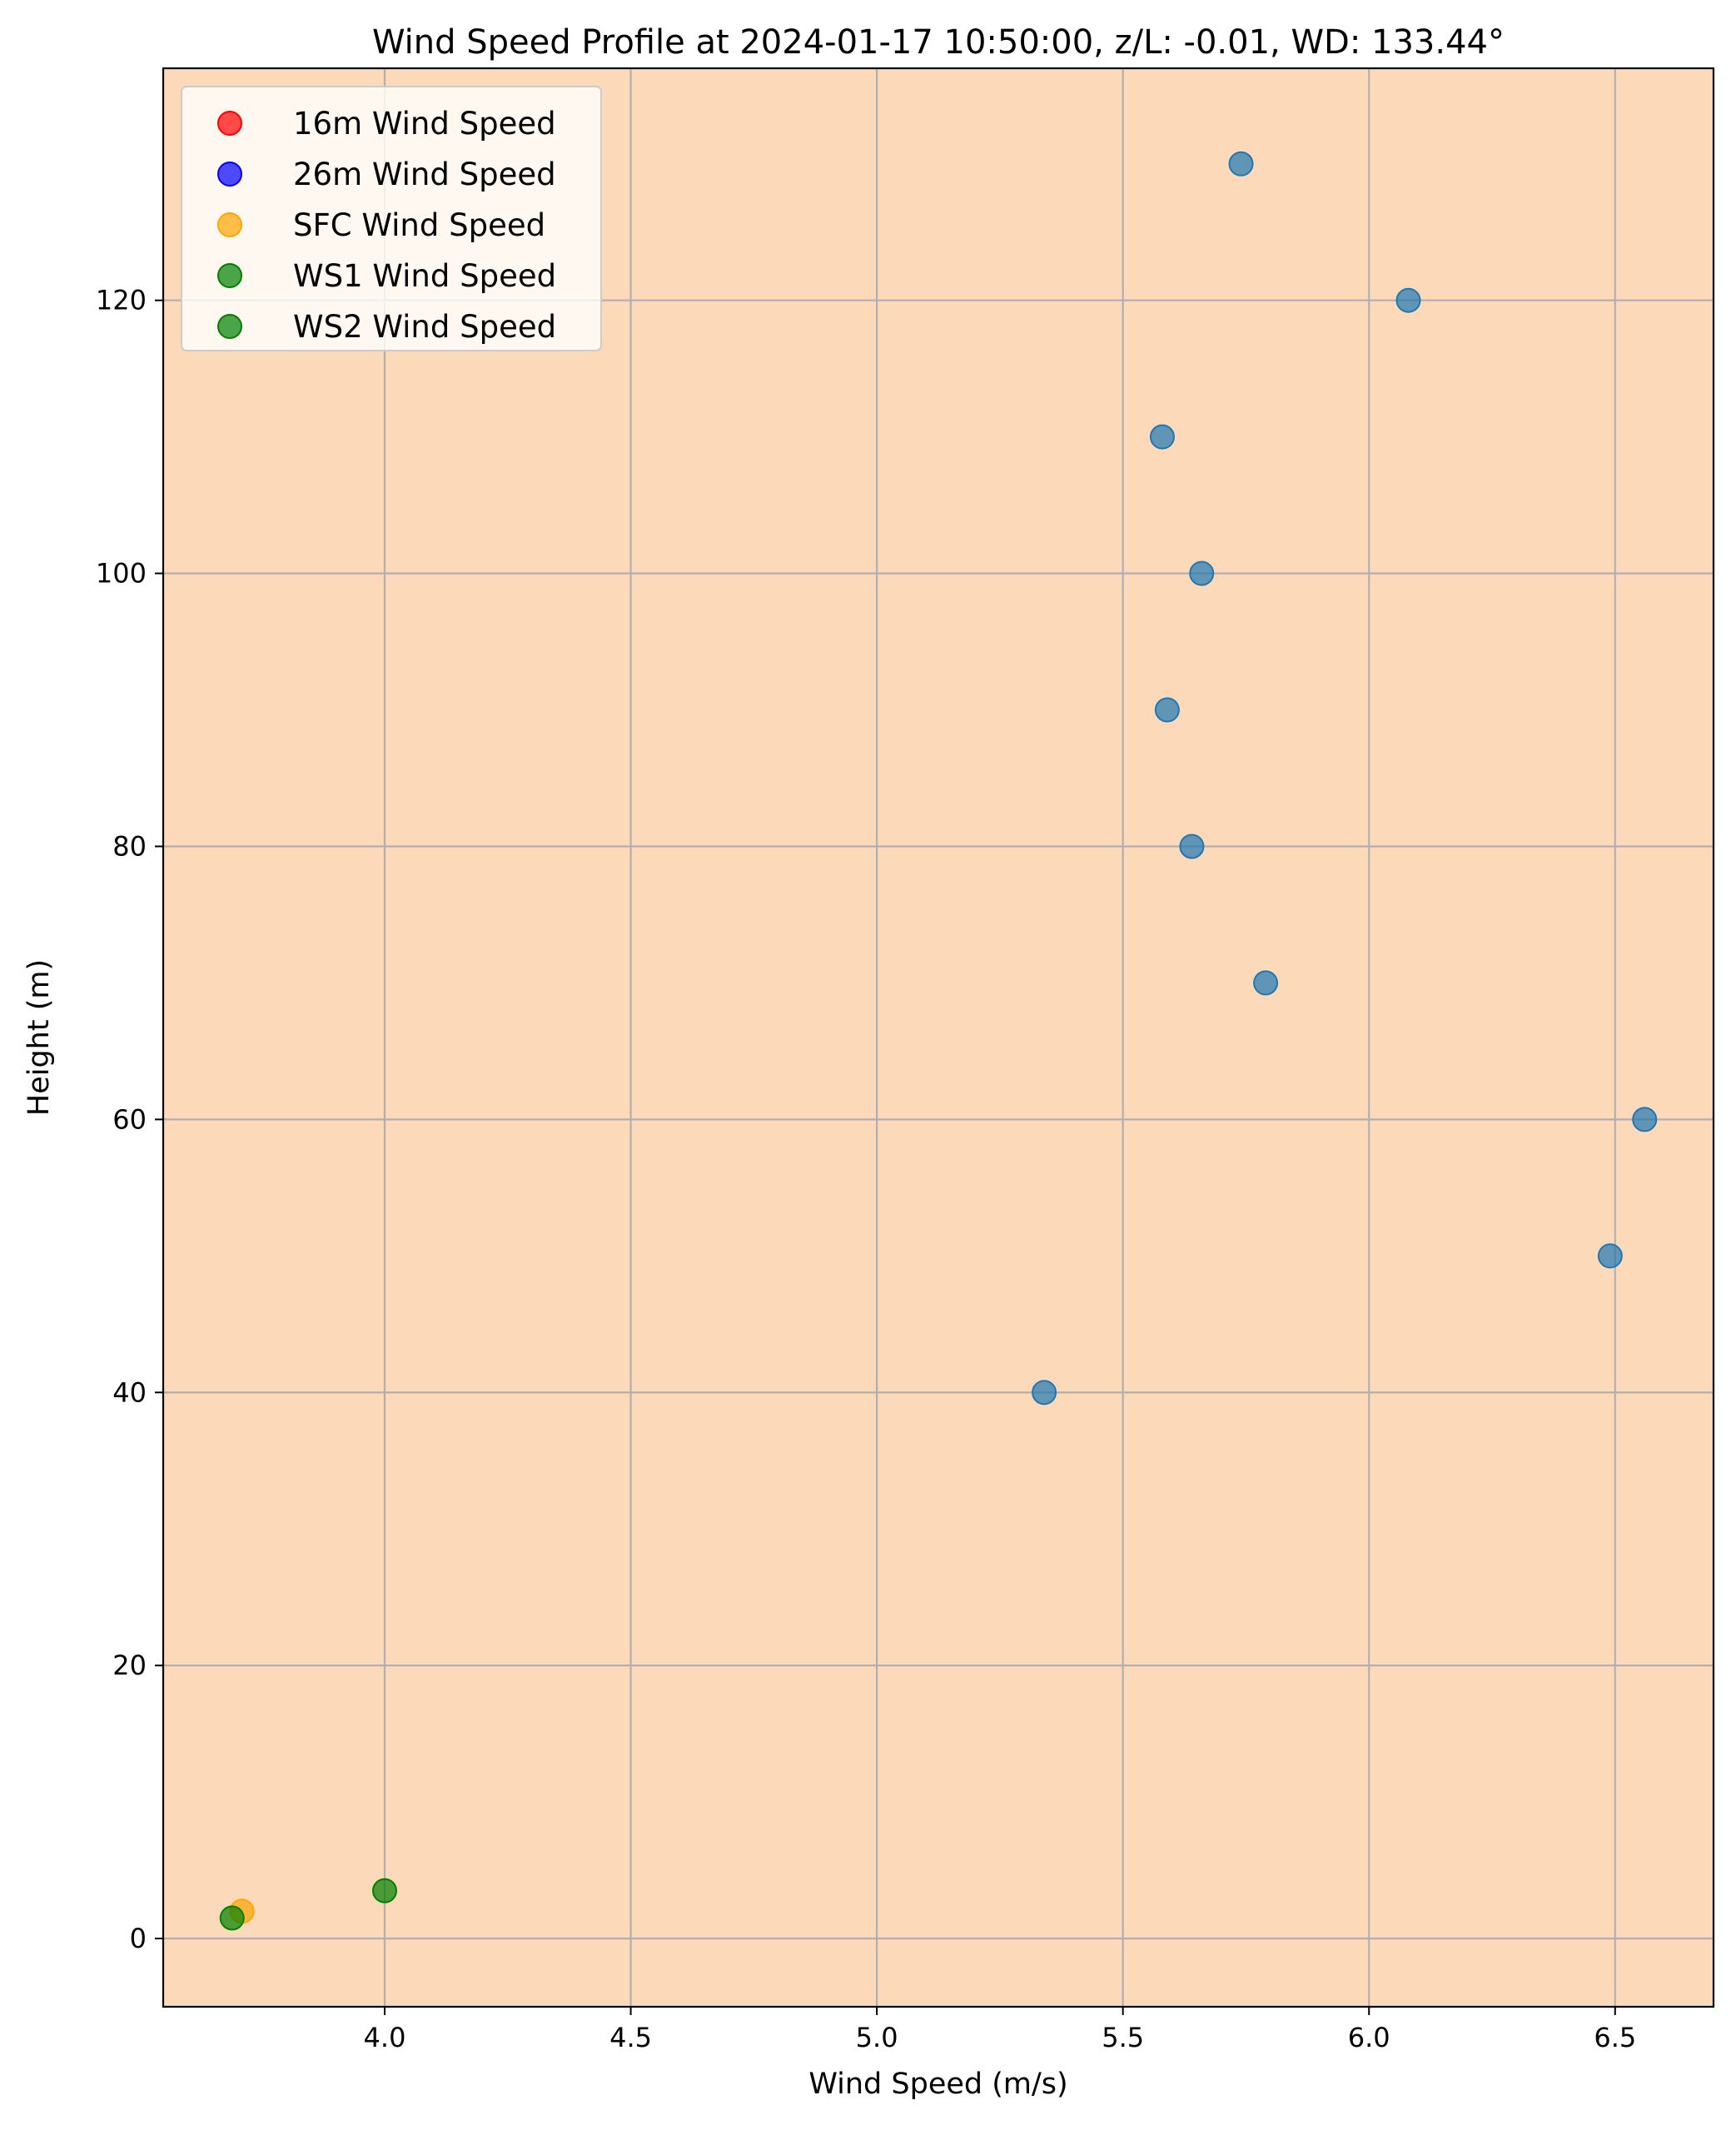 Image resolution: width=1736 pixels, height=2130 pixels. Describe the element at coordinates (937, 2084) in the screenshot. I see `x-axis-label: Wind Speed (m/s)` at that location.